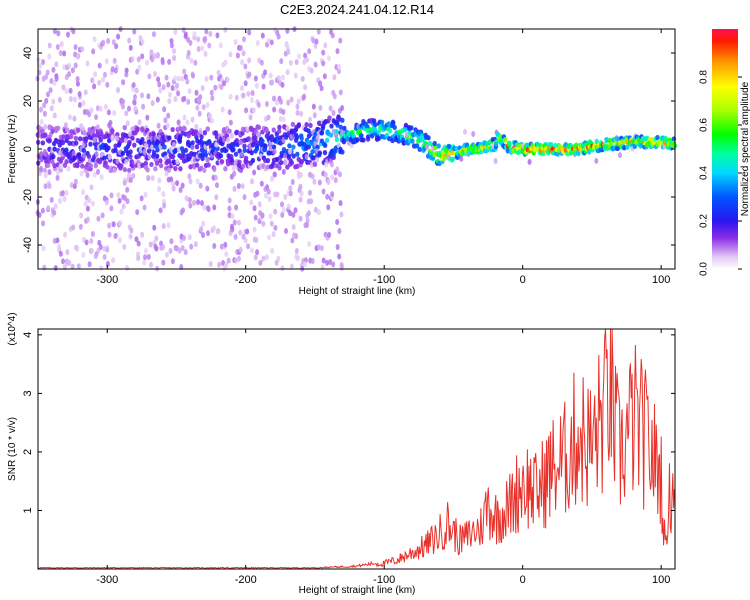  Describe the element at coordinates (357, 291) in the screenshot. I see `spectrogram-x-label: Height of straight line (km)` at that location.